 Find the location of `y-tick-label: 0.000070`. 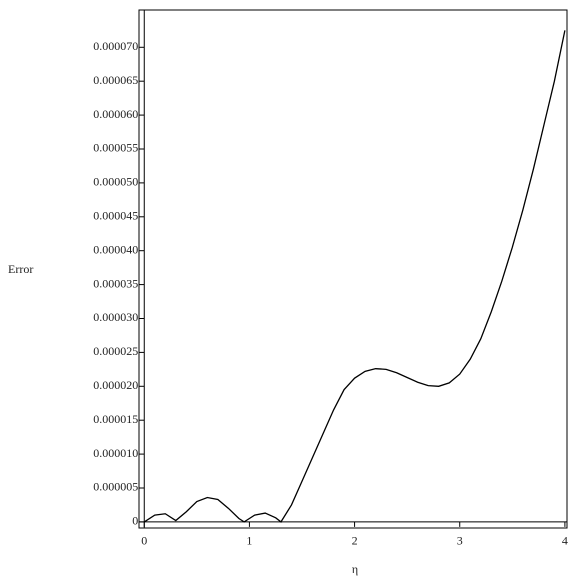

y-tick-label: 0.000070 is located at coordinates (115, 46).